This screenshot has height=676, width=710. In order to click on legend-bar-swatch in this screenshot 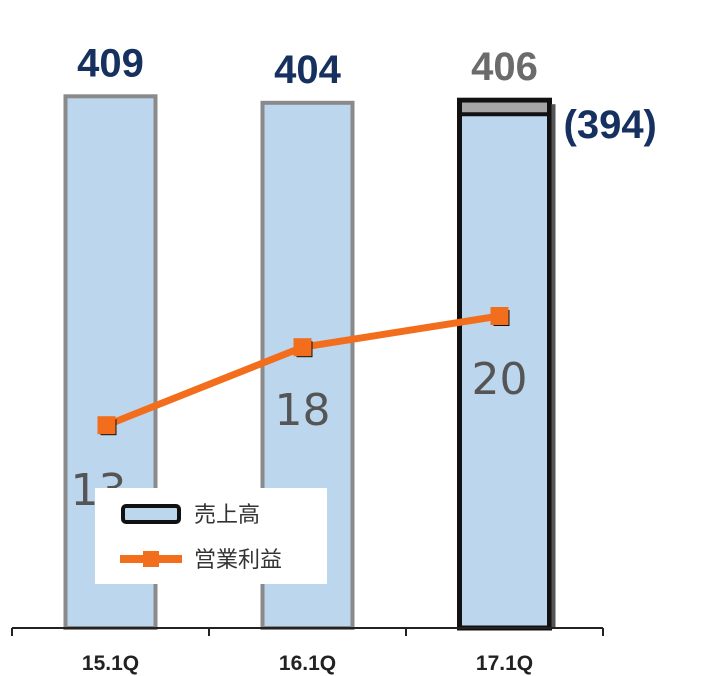, I will do `click(151, 514)`.